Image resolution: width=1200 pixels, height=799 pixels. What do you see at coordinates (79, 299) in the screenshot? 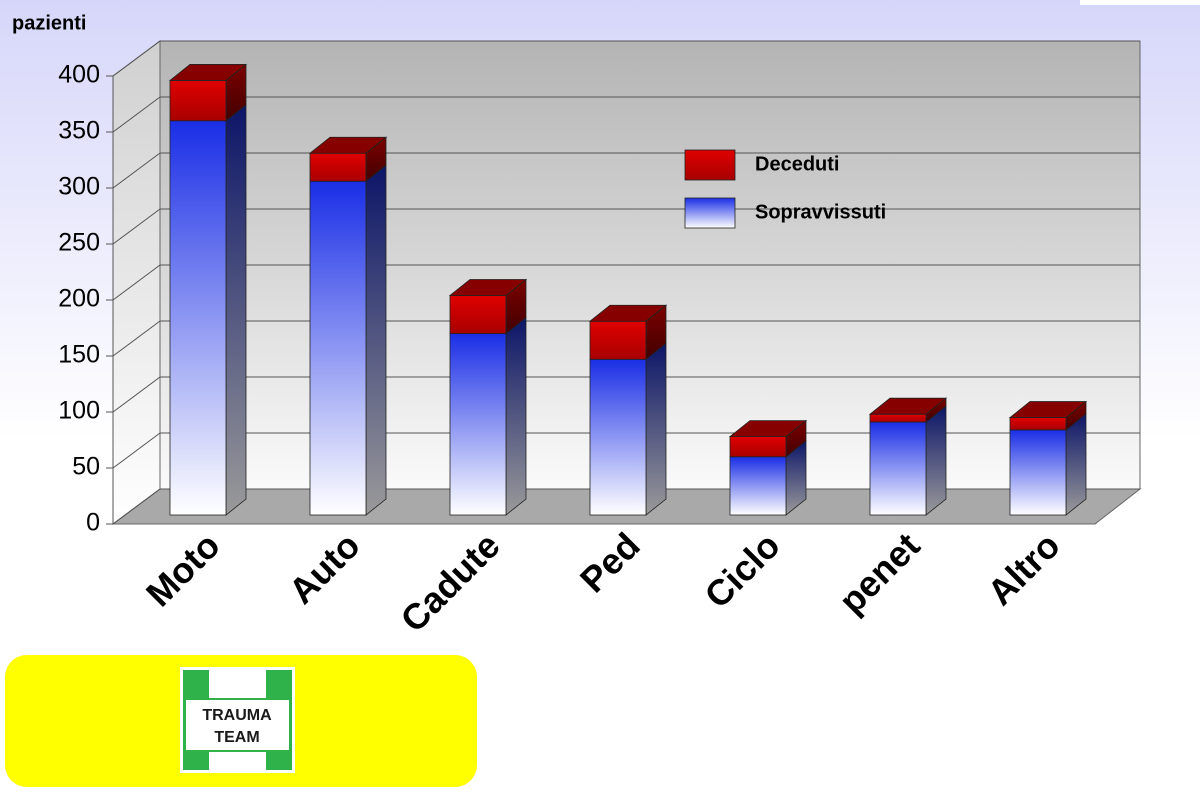
I see `y-tick-label: 200` at bounding box center [79, 299].